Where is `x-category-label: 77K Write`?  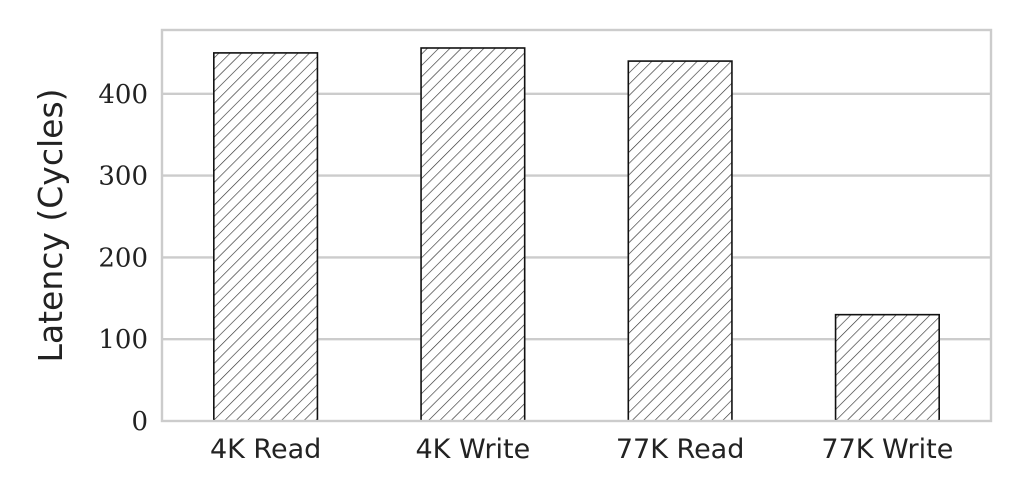
x-category-label: 77K Write is located at coordinates (887, 449).